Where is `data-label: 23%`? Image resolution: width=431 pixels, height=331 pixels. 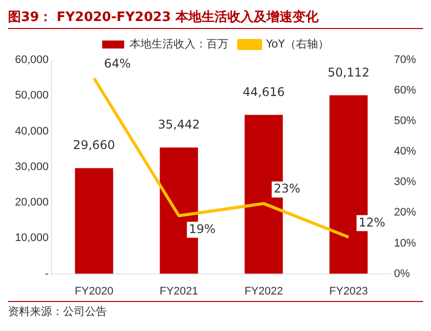 data-label: 23% is located at coordinates (287, 189).